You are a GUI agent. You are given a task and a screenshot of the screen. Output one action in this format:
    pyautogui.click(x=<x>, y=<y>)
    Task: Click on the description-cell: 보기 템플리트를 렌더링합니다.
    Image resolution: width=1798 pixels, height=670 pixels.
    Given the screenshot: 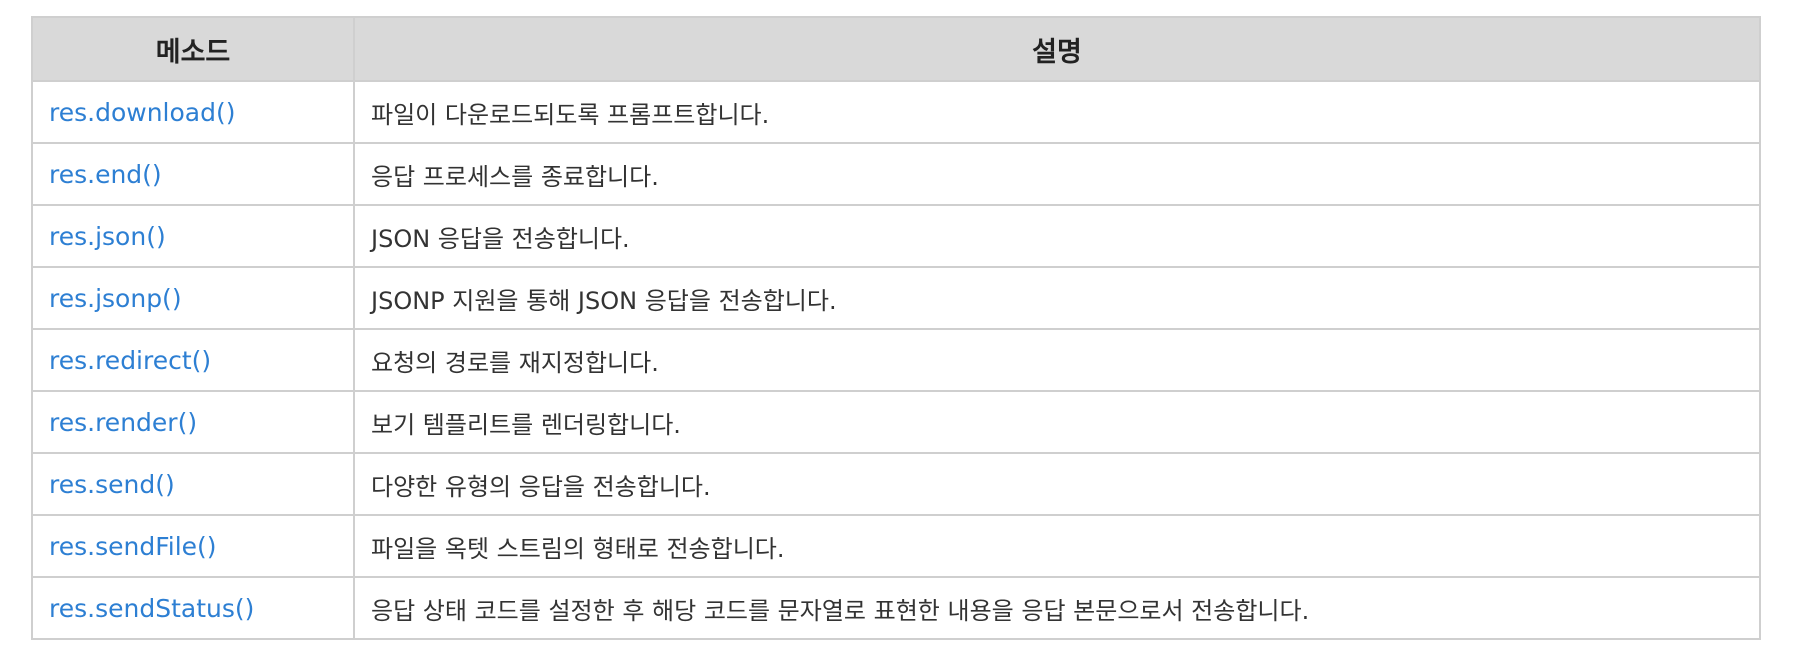 What is the action you would take?
    pyautogui.click(x=1057, y=422)
    